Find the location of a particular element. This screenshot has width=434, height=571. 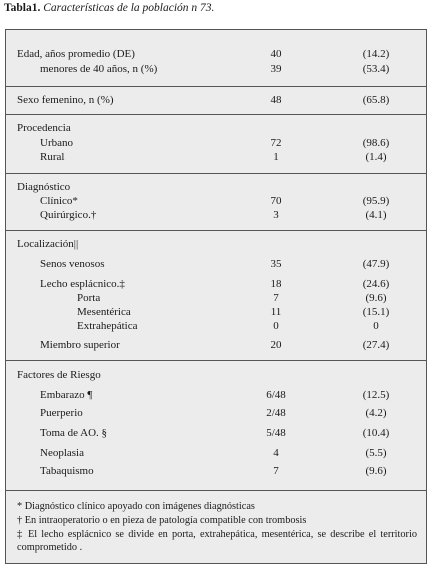

row-label-splanchnic-bed: Lecho esplácnico.‡ is located at coordinates (82, 284).